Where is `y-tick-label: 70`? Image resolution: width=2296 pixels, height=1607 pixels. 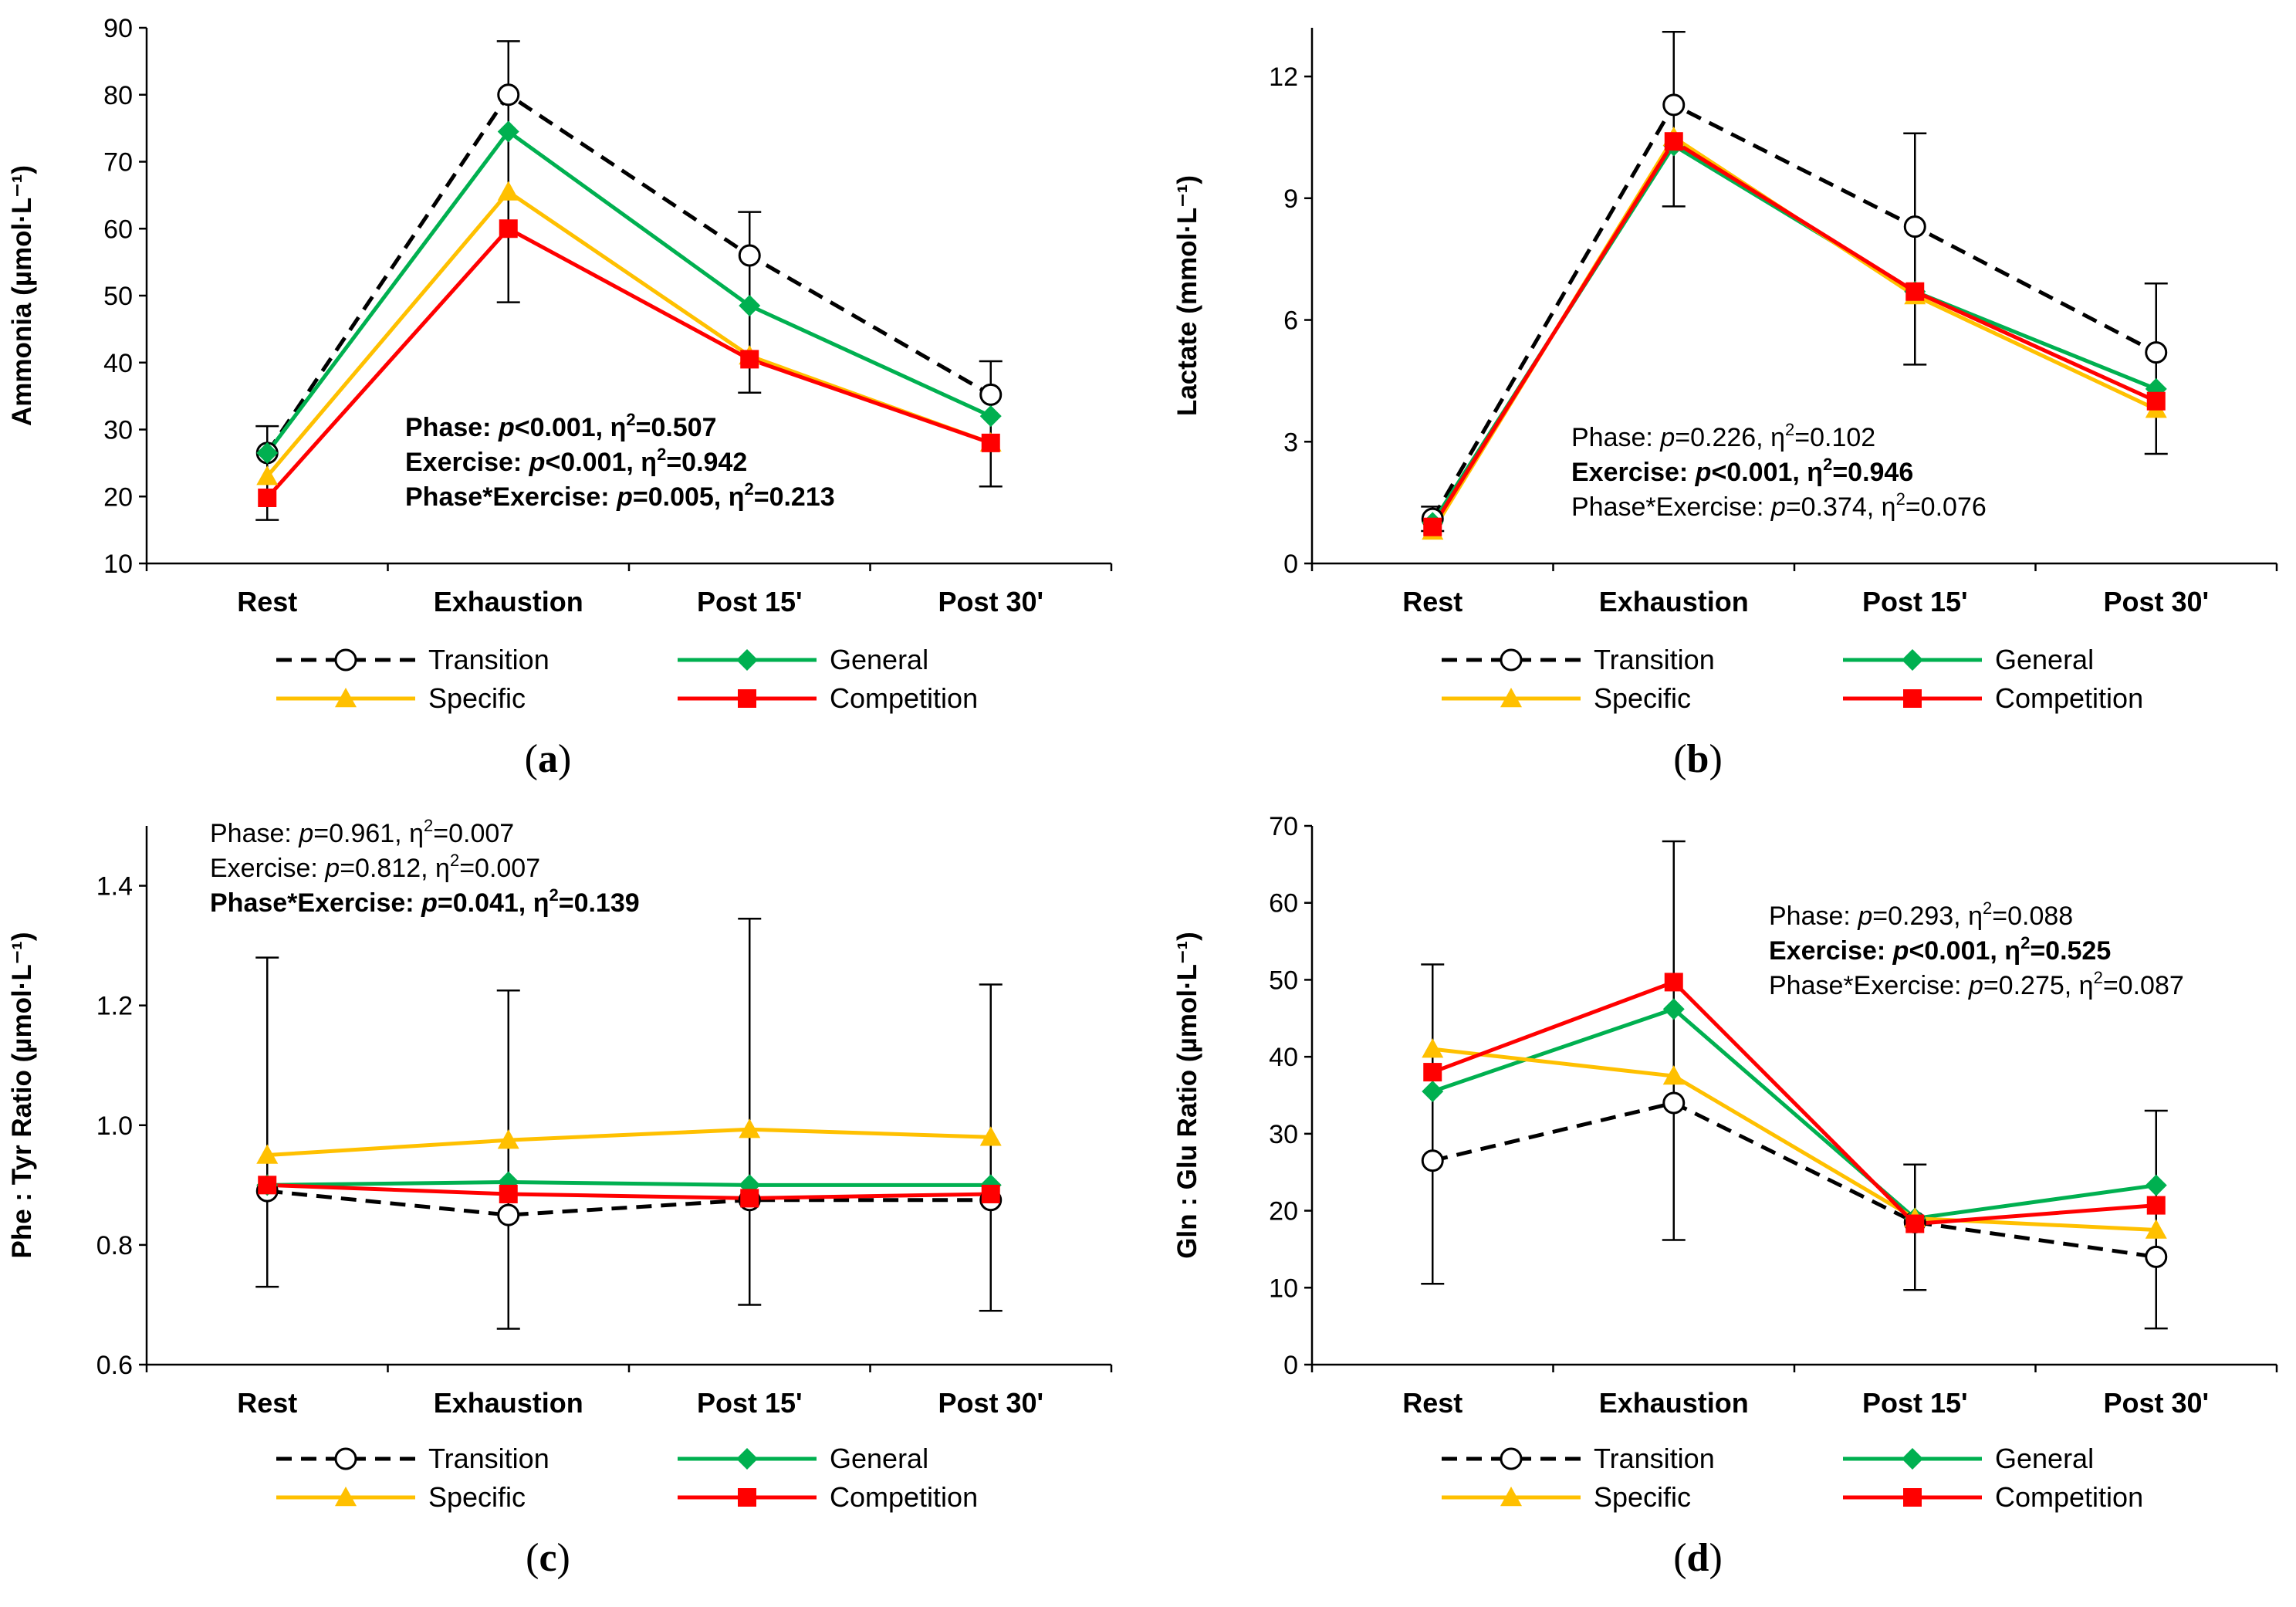
y-tick-label: 70 is located at coordinates (1283, 826).